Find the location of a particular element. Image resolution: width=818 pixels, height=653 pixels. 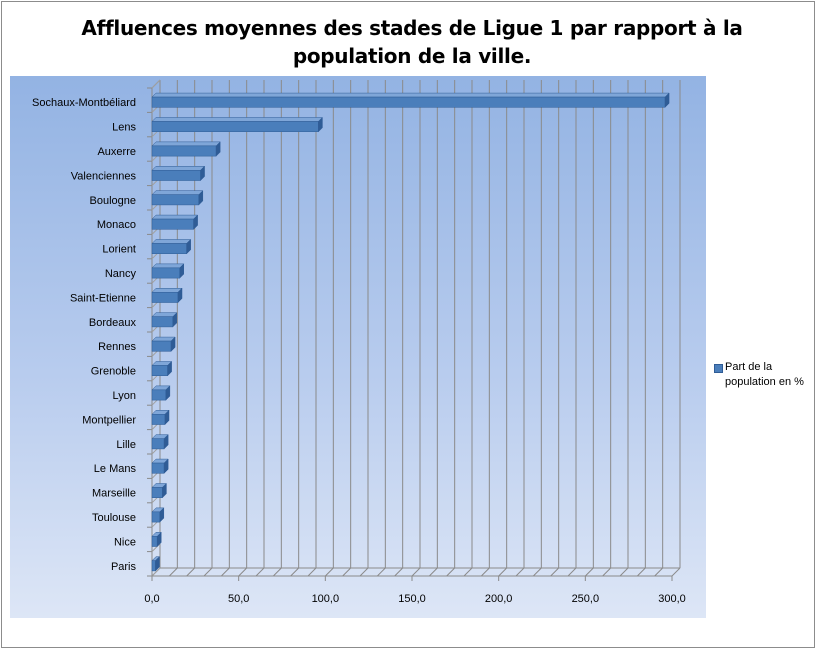

legend-swatch is located at coordinates (718, 368).